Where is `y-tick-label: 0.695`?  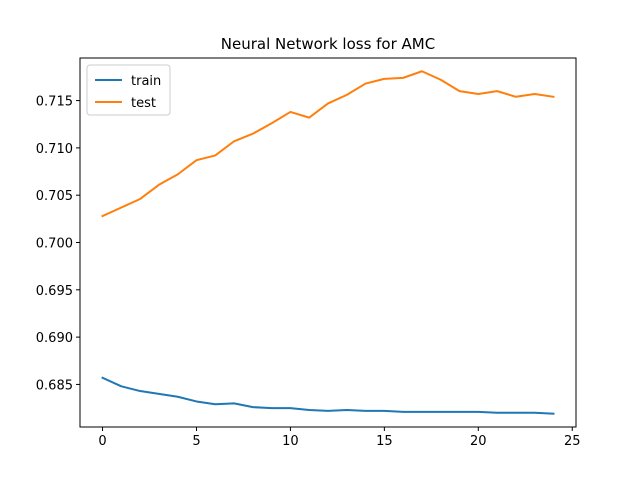
y-tick-label: 0.695 is located at coordinates (54, 291).